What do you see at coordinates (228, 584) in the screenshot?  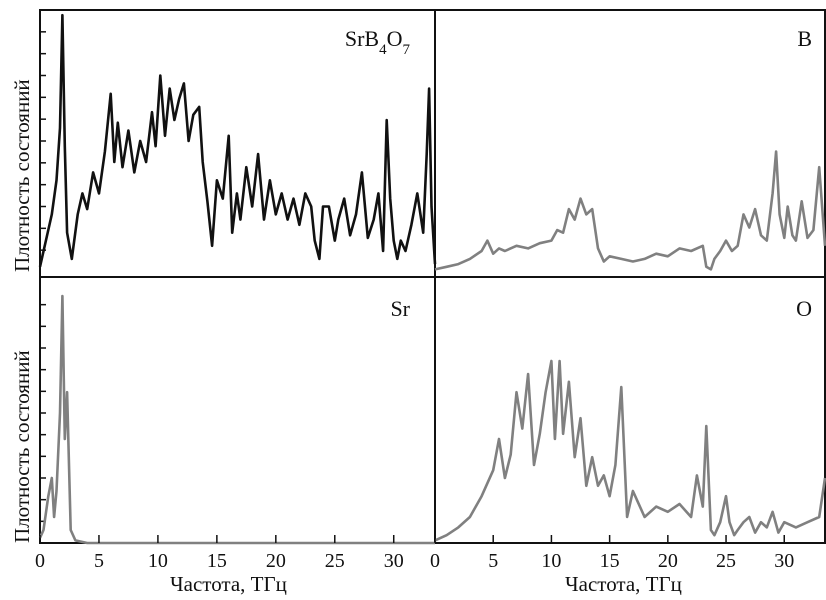 I see `xlabel-left: Частота, ТГц` at bounding box center [228, 584].